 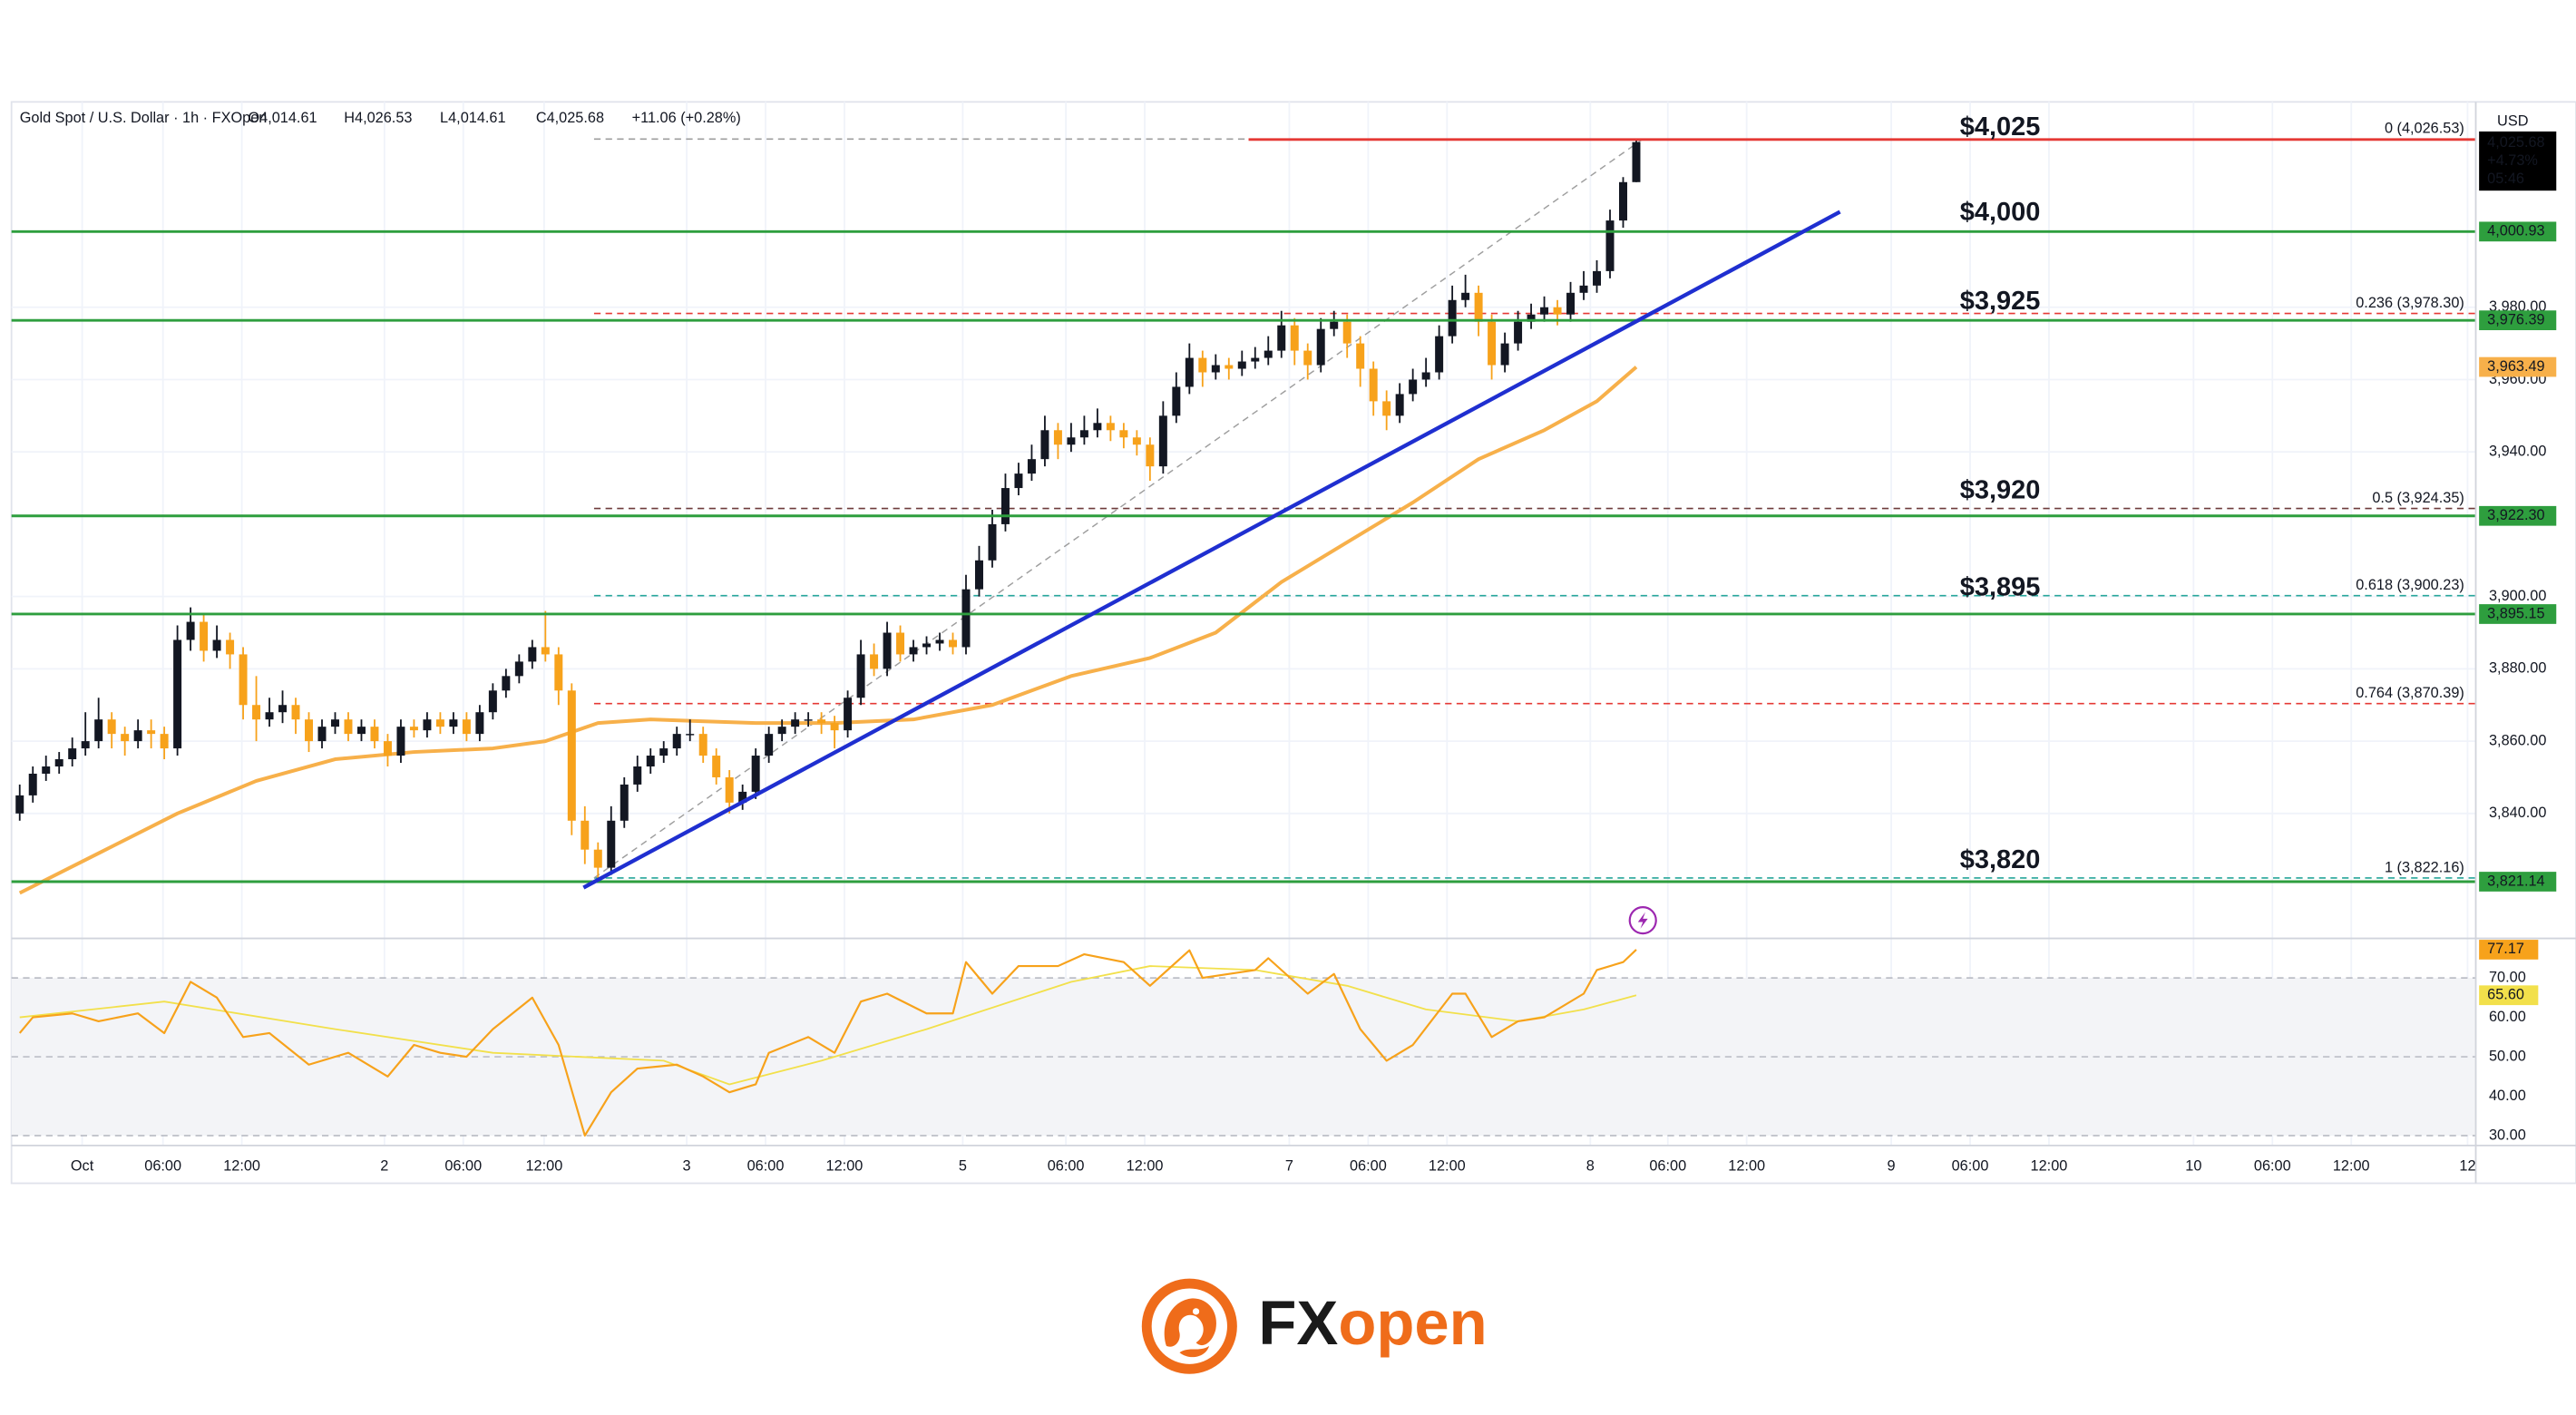 I want to click on ohlc-value: H4,026.53, so click(x=378, y=118).